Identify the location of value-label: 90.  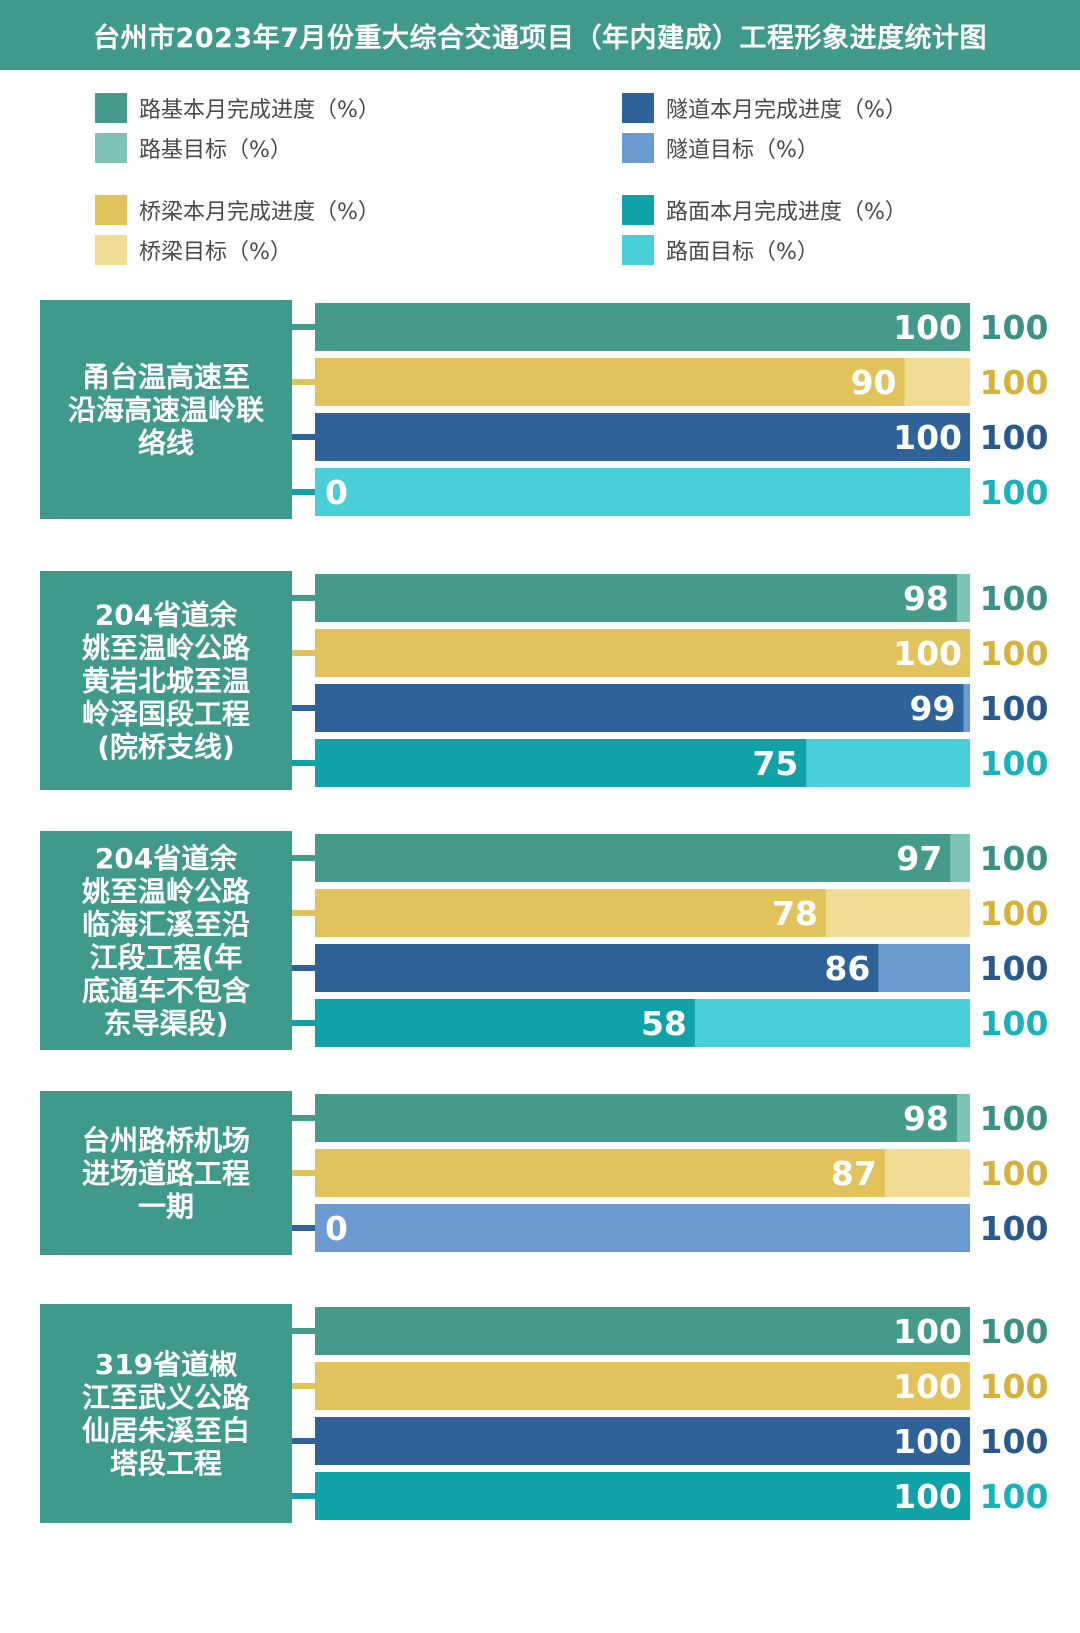
(874, 382).